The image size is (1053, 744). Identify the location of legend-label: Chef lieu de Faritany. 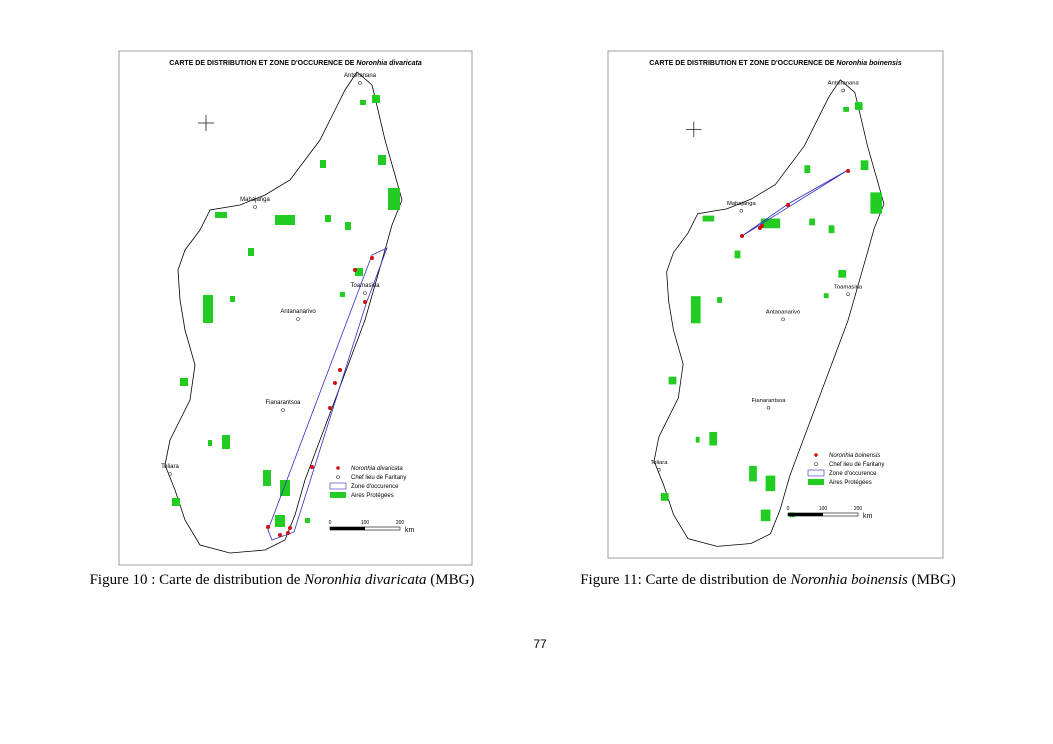
(378, 478).